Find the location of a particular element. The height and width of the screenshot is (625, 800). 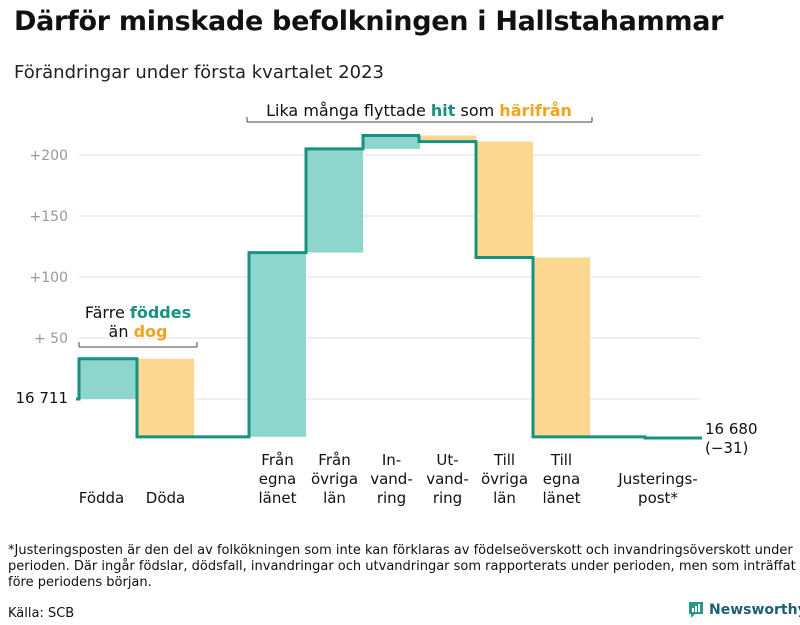

x-label-döda: Döda is located at coordinates (165, 498).